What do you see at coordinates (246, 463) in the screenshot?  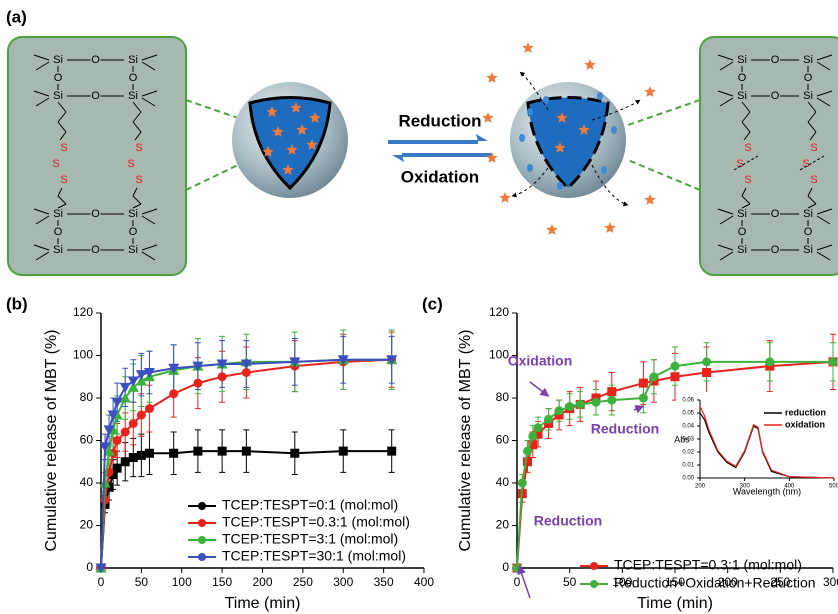 I see `series-line` at bounding box center [246, 463].